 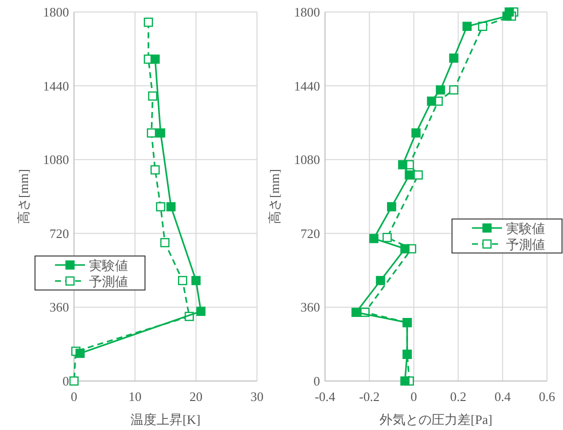 I want to click on x-tick-label: 30, so click(x=257, y=396).